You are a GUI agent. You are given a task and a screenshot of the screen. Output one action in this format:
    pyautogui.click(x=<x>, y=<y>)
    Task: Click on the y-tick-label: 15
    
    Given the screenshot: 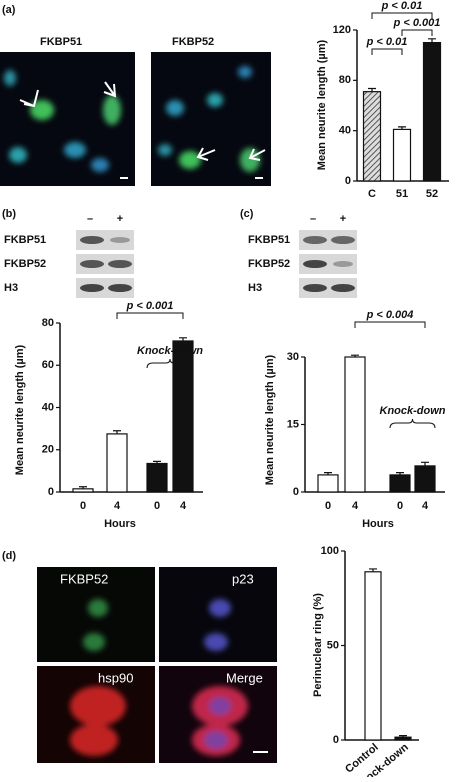 What is the action you would take?
    pyautogui.click(x=293, y=424)
    